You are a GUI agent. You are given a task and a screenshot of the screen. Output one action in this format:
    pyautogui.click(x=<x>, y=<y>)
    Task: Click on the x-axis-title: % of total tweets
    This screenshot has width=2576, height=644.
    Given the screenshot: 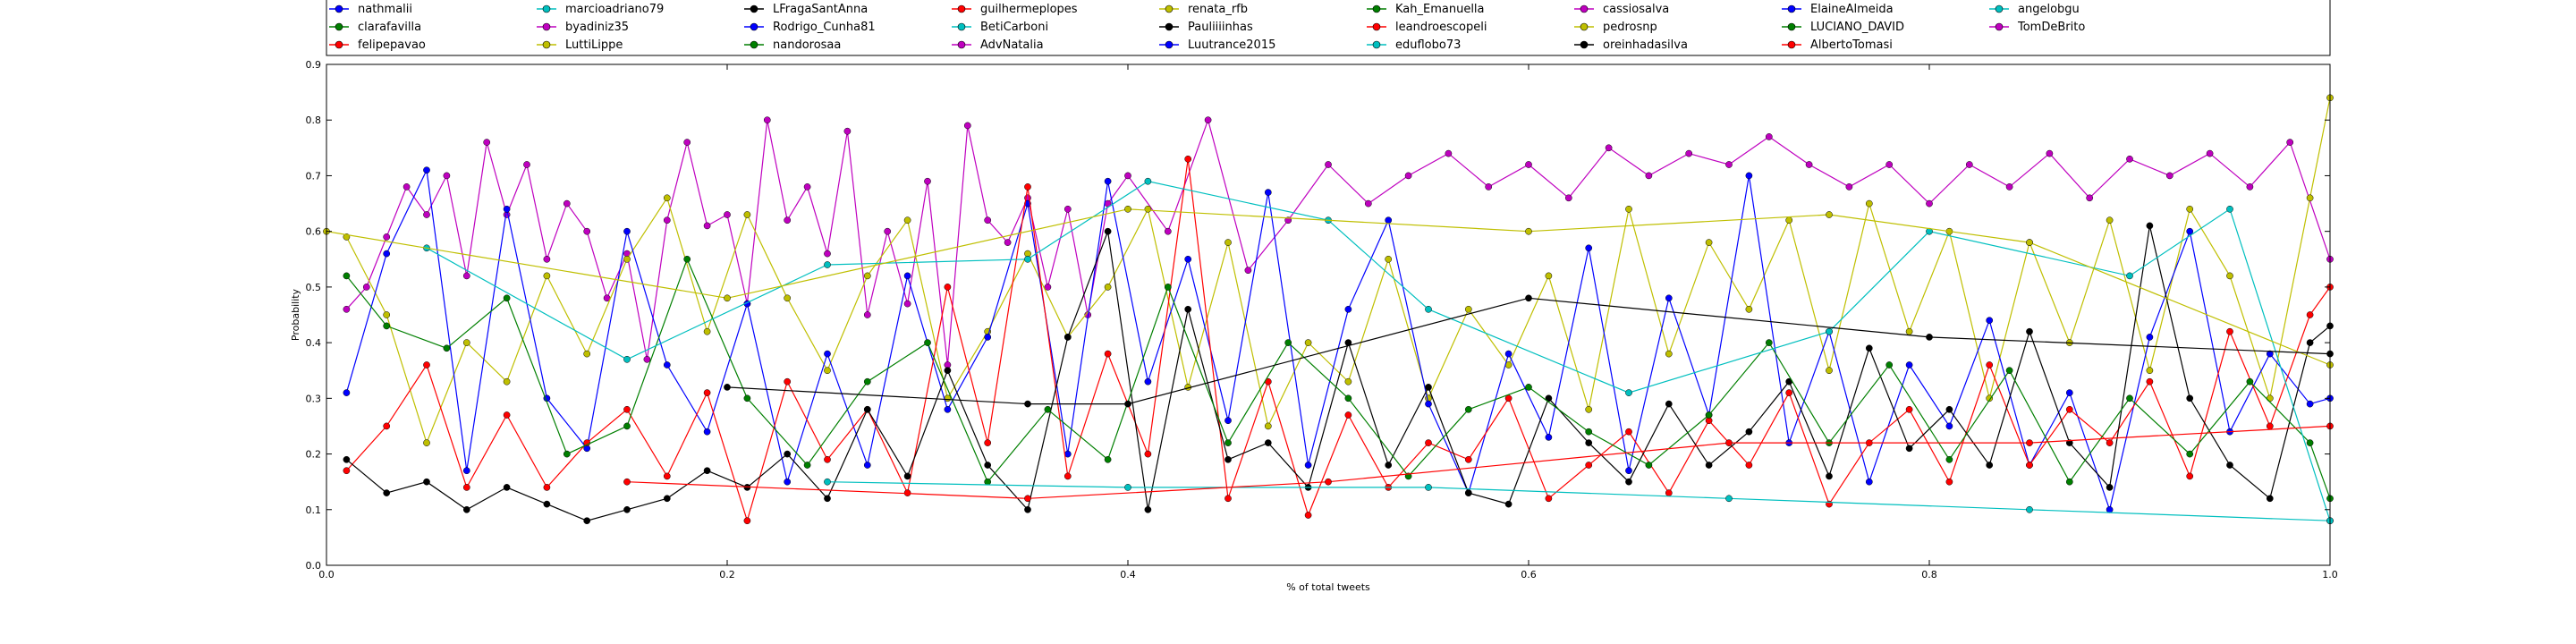 What is the action you would take?
    pyautogui.click(x=1328, y=587)
    